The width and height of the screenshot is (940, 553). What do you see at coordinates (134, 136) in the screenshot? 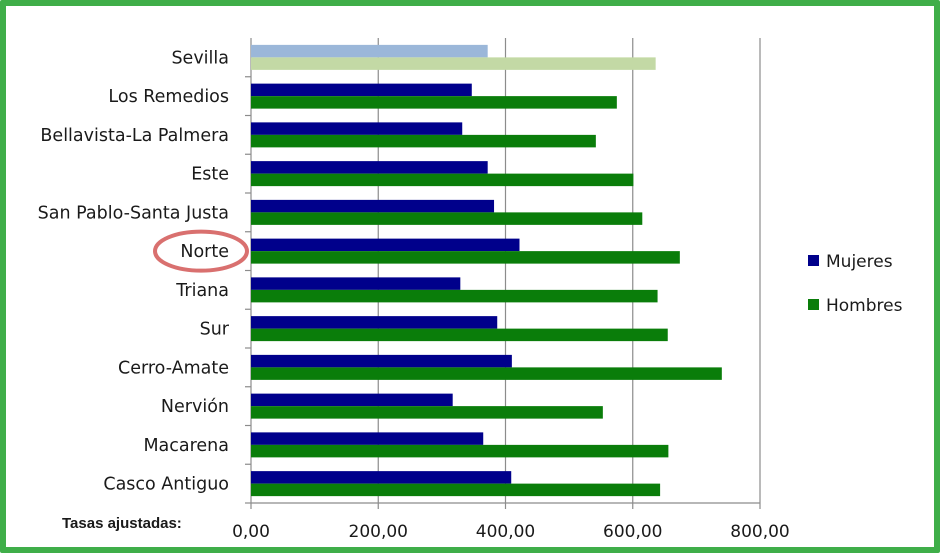
I see `category-label: Bellavista-La Palmera` at bounding box center [134, 136].